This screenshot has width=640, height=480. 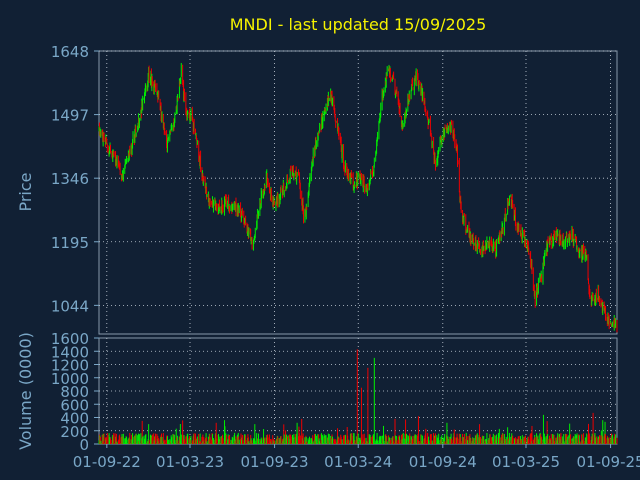 What do you see at coordinates (70, 179) in the screenshot?
I see `price-tick-label-2: 1346` at bounding box center [70, 179].